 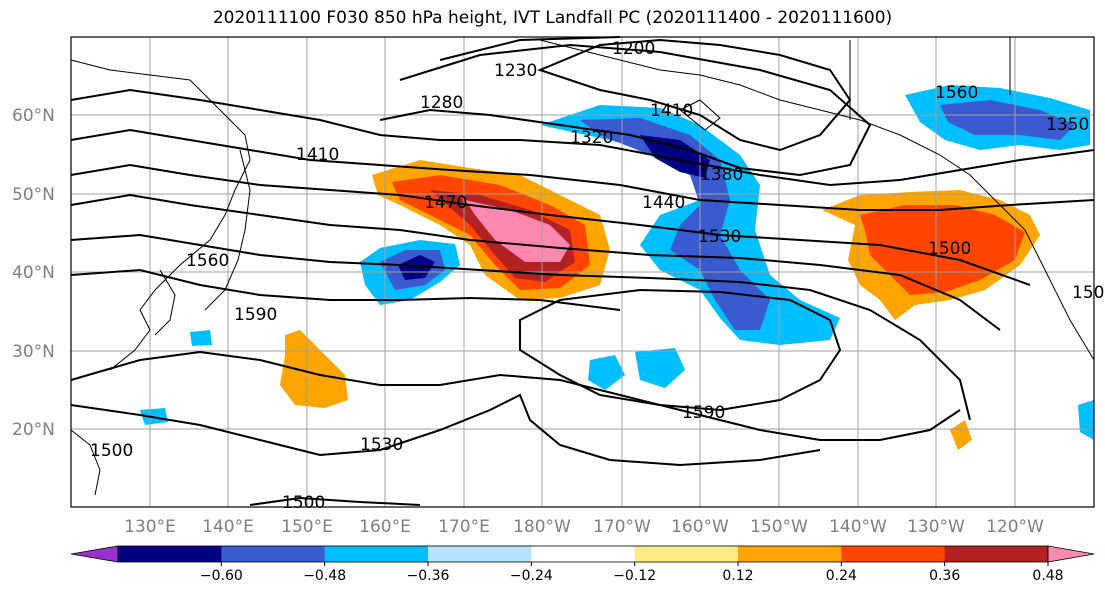 I want to click on contour-label: 1380, so click(x=721, y=175).